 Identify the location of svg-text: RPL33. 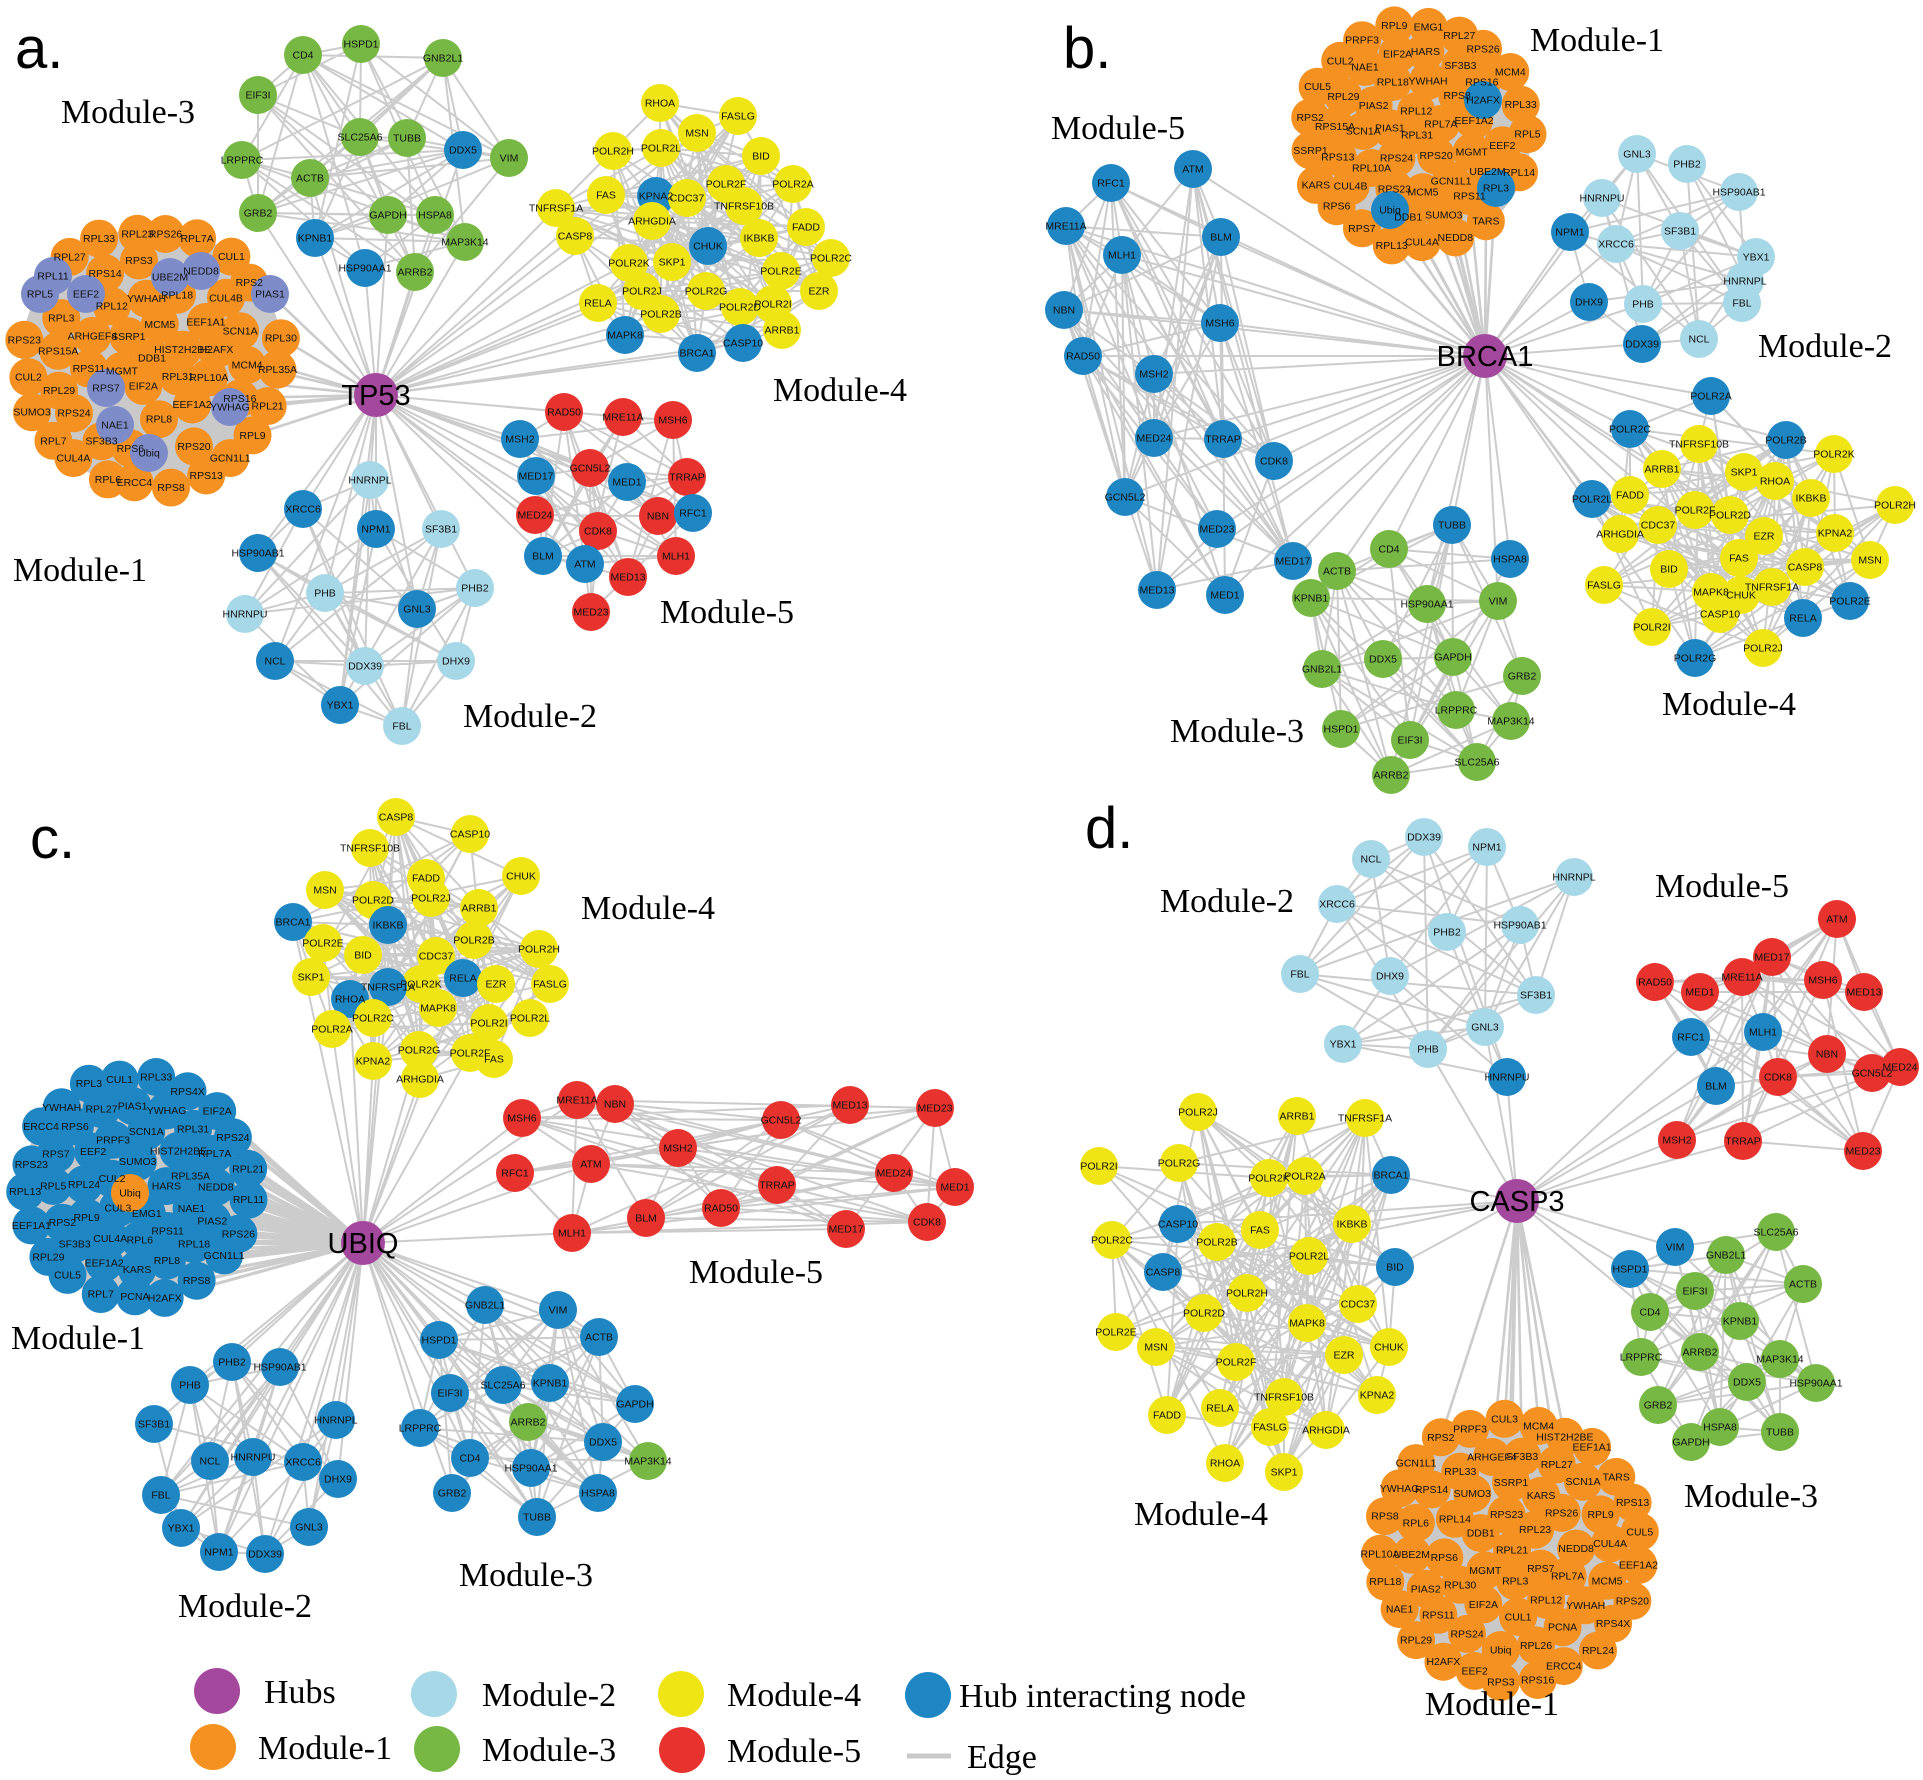
(1460, 1472).